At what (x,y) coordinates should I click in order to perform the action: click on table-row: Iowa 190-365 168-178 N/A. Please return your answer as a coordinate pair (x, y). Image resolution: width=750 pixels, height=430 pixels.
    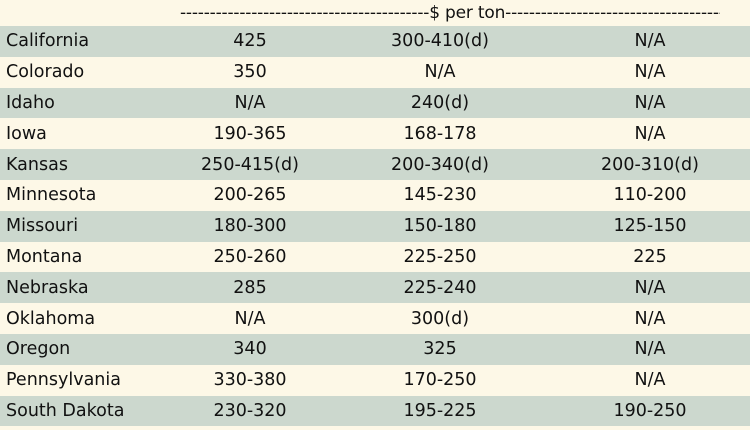
    Looking at the image, I should click on (375, 134).